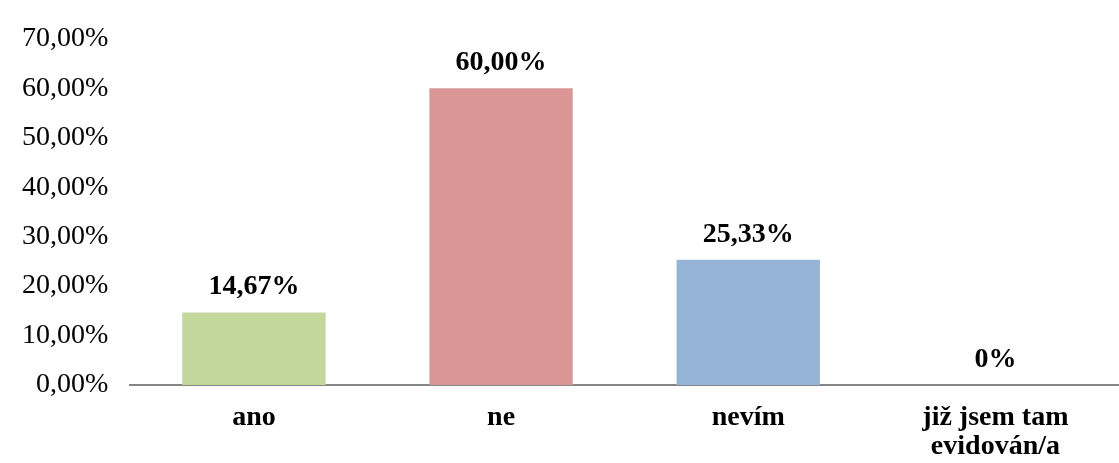 The image size is (1119, 463). I want to click on y-tick-label: 0,00%, so click(72, 383).